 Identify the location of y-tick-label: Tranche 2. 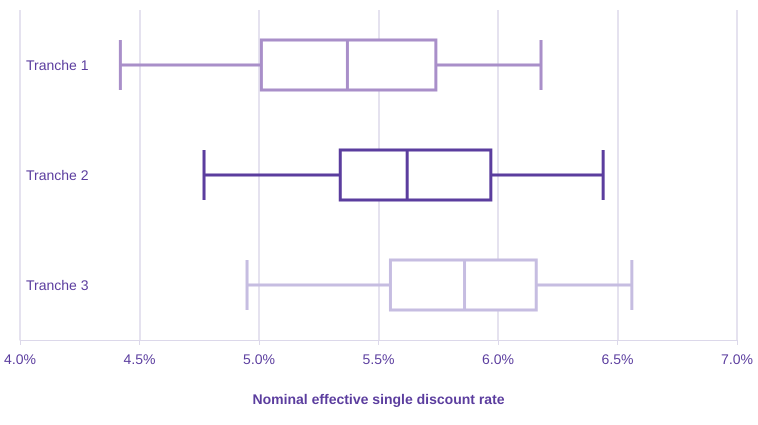
(57, 175).